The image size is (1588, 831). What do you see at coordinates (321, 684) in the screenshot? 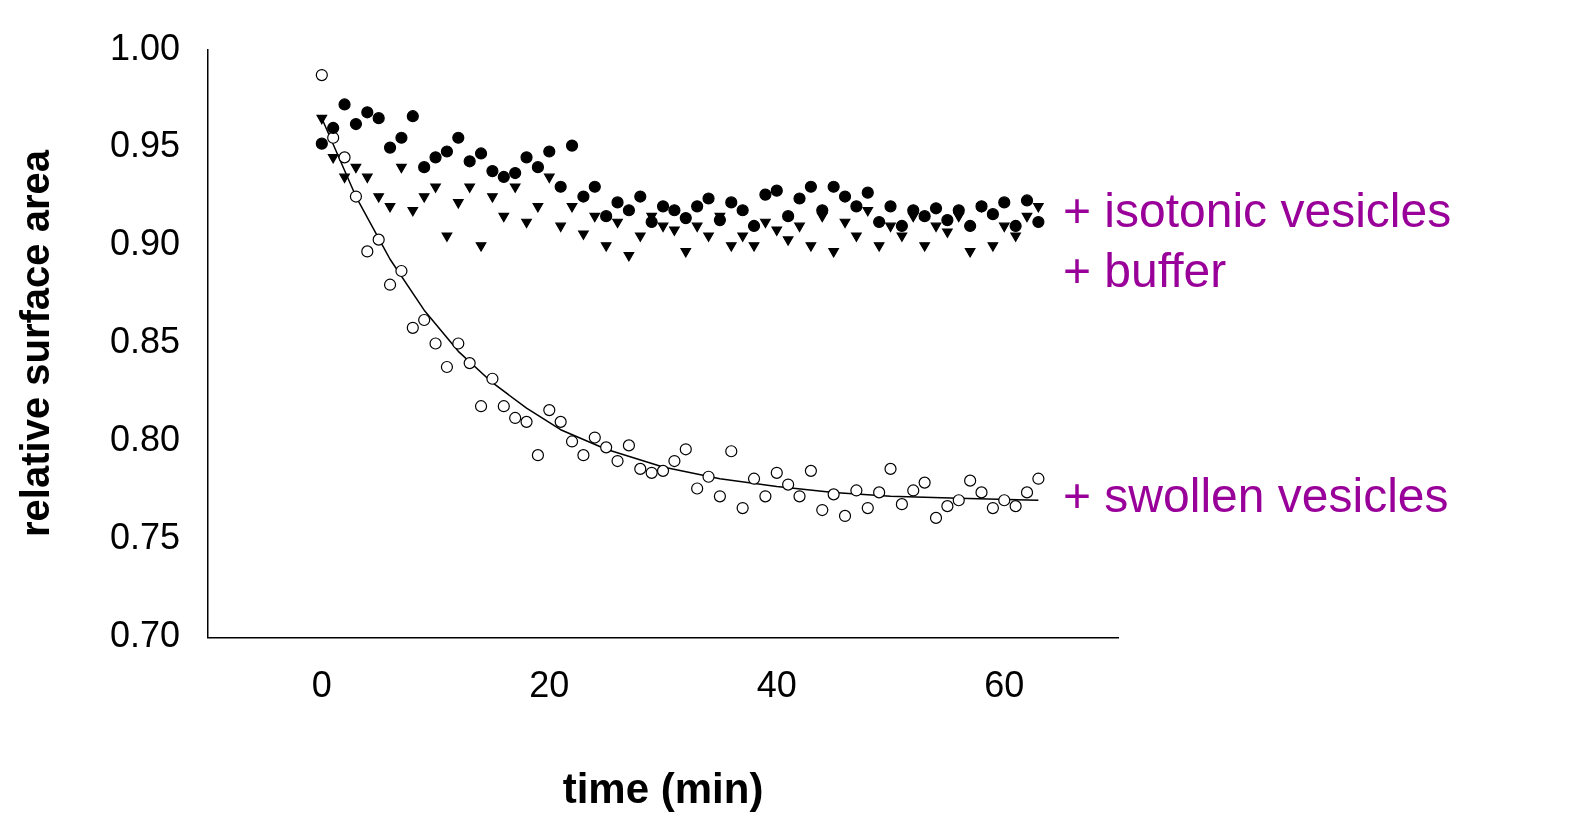
I see `x-tick-label: 0` at bounding box center [321, 684].